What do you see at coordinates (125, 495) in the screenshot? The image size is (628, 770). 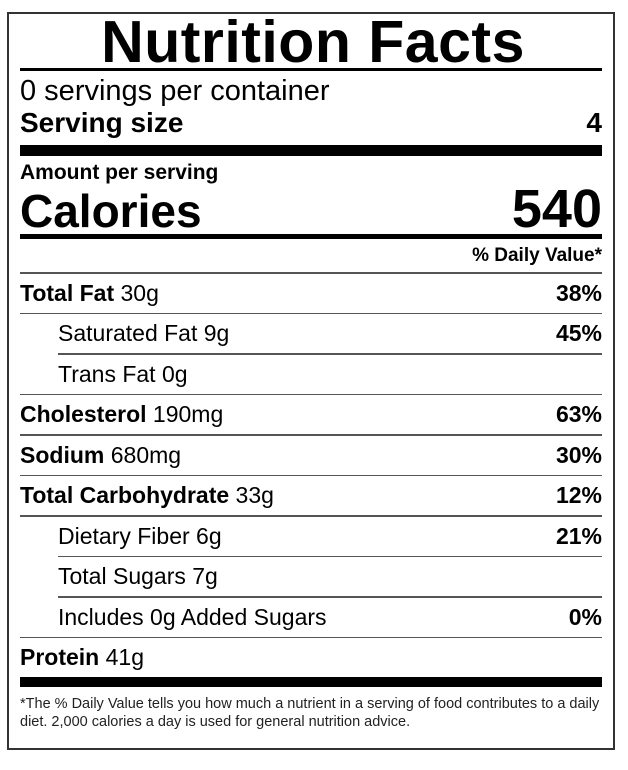 I see `nutrient-name: Total Carbohydrate` at bounding box center [125, 495].